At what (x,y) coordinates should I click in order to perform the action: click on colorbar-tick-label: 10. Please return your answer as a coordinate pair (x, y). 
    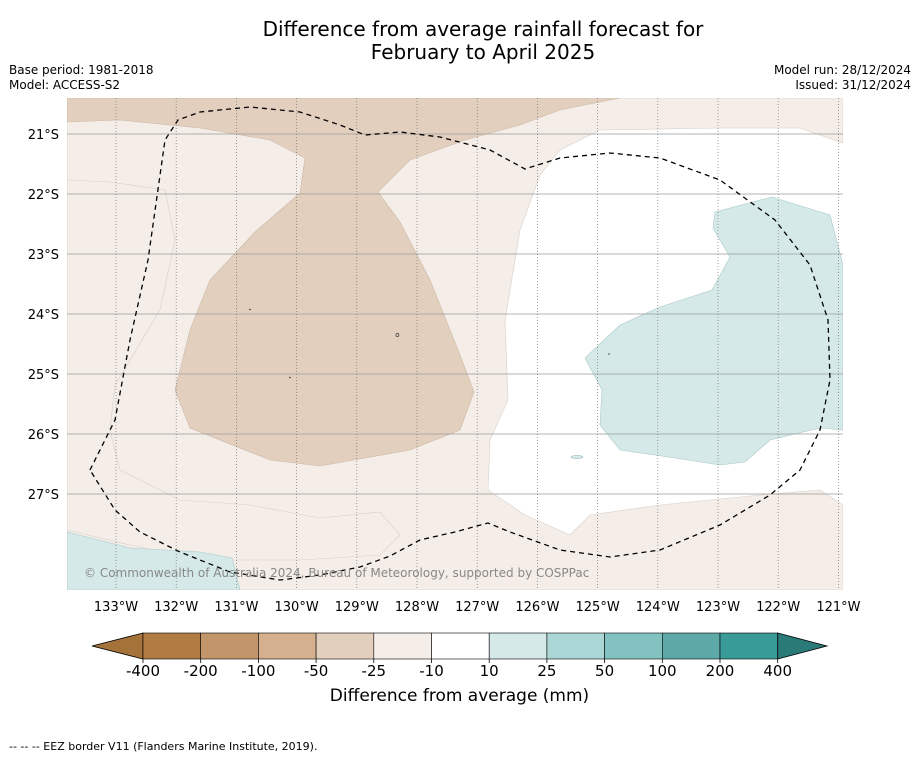
    Looking at the image, I should click on (489, 671).